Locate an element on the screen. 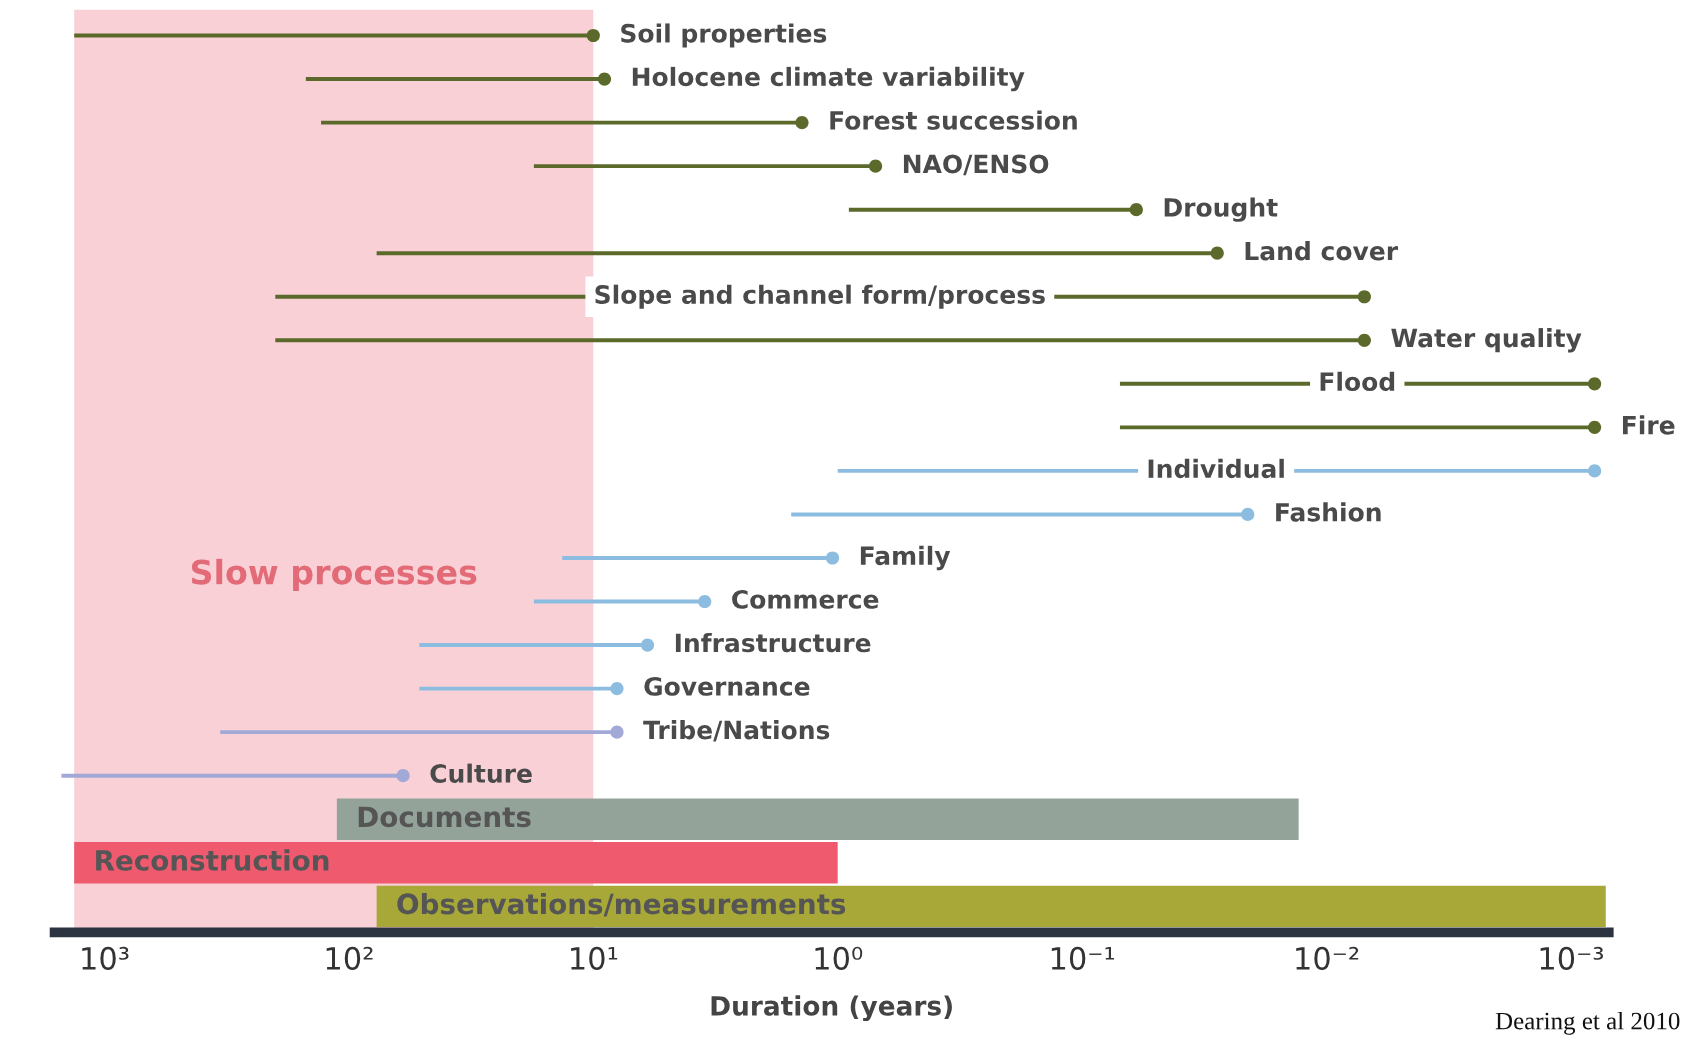 The image size is (1706, 1043). x-axis-title: Duration (years) is located at coordinates (831, 1008).